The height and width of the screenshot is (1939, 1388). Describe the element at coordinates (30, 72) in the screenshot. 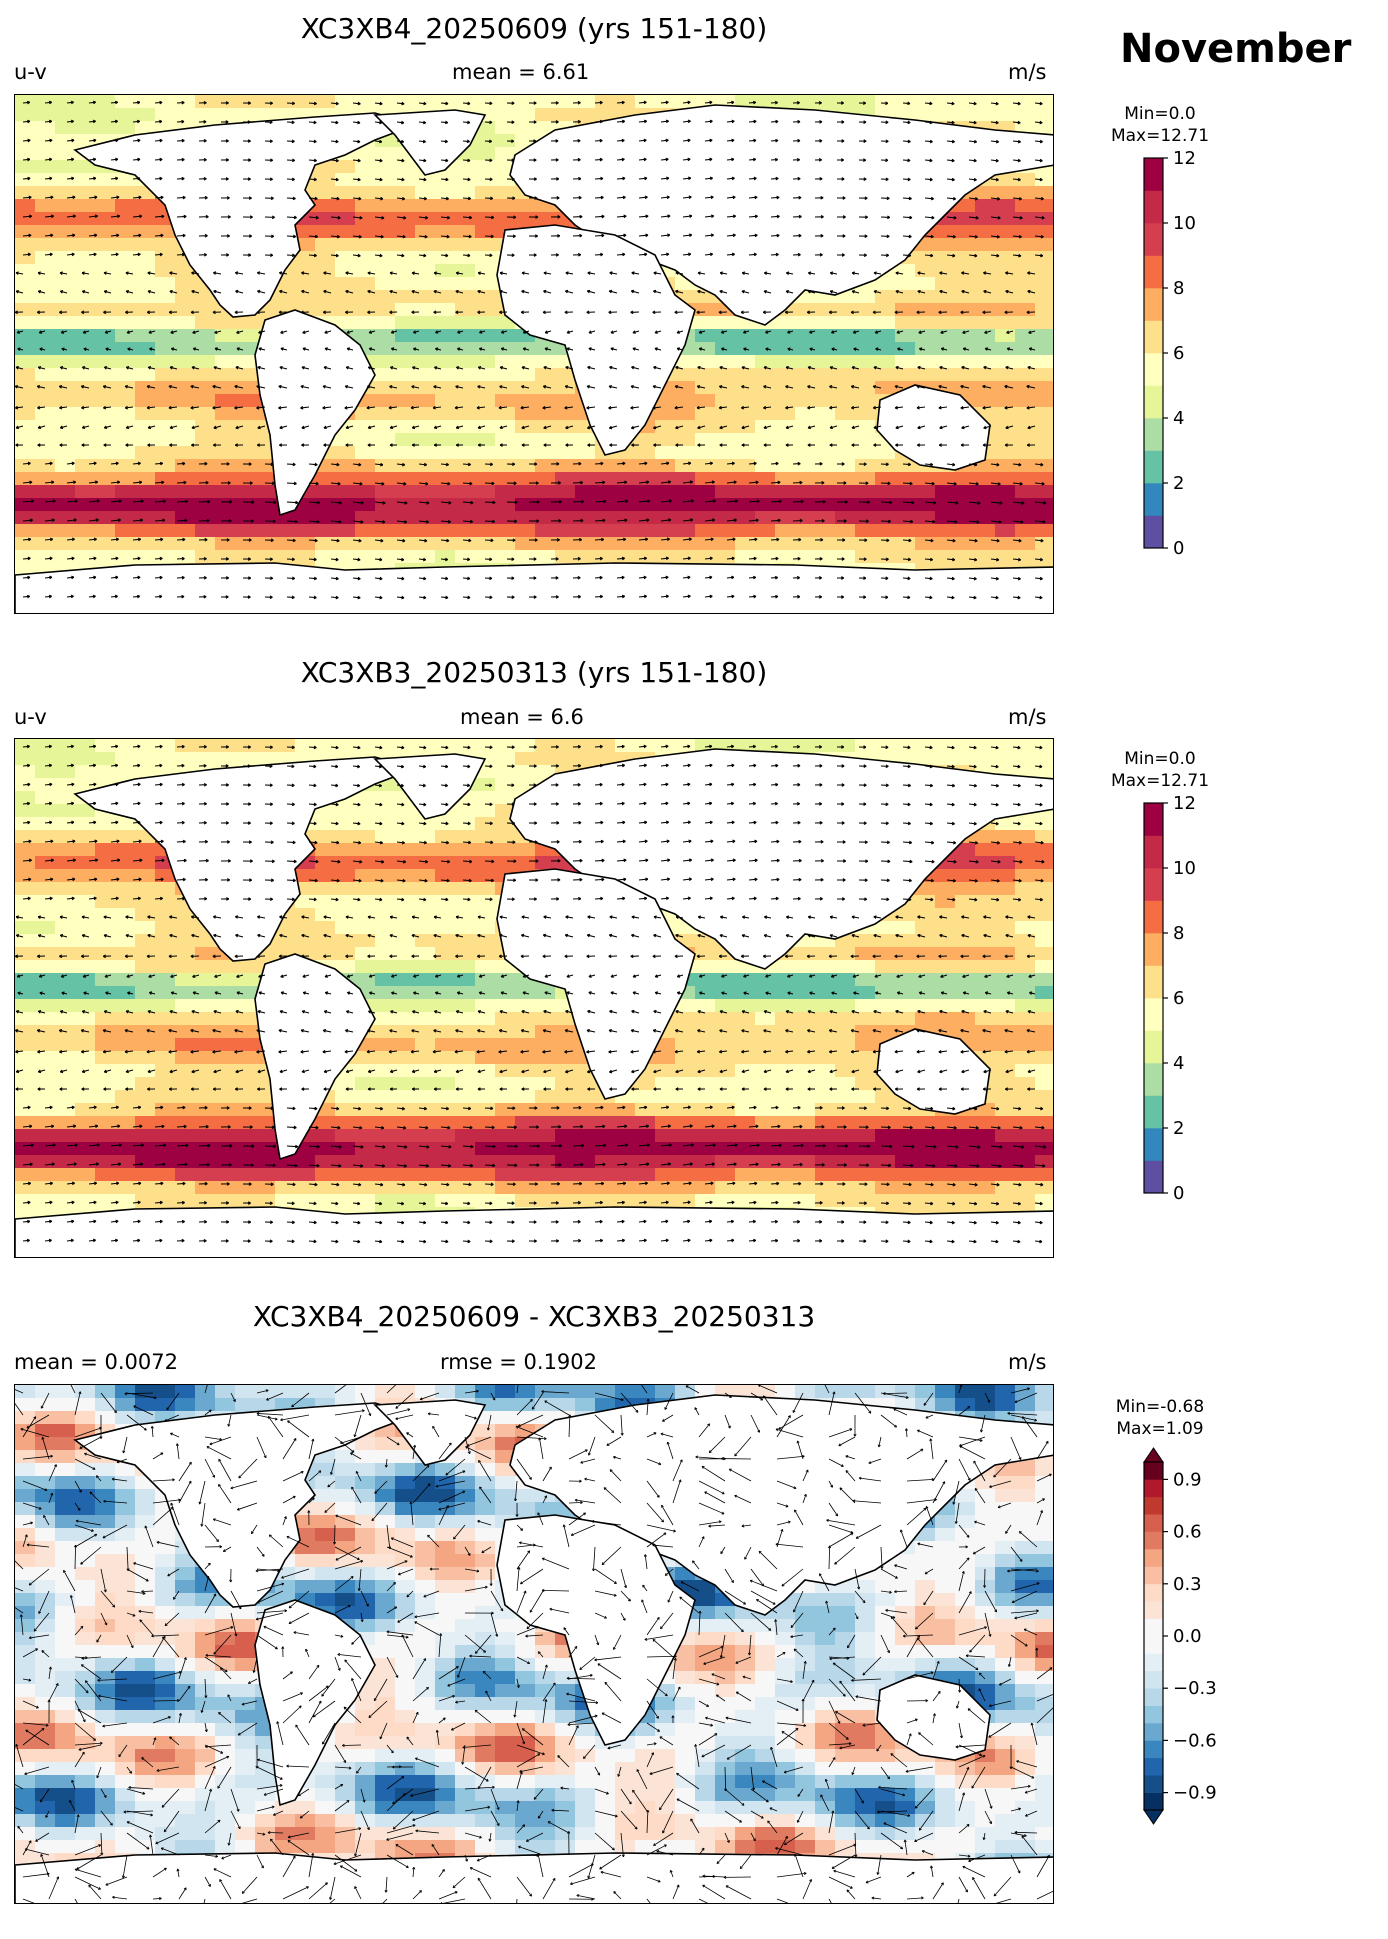

I see `panel-1-left-label: u-v` at that location.